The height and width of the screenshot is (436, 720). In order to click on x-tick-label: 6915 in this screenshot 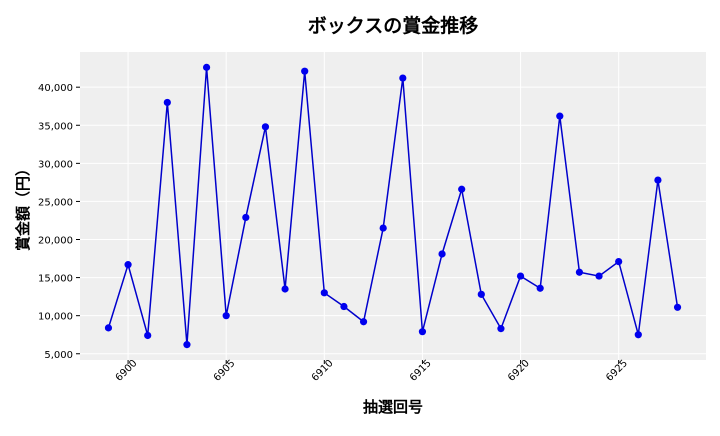, I will do `click(421, 371)`.